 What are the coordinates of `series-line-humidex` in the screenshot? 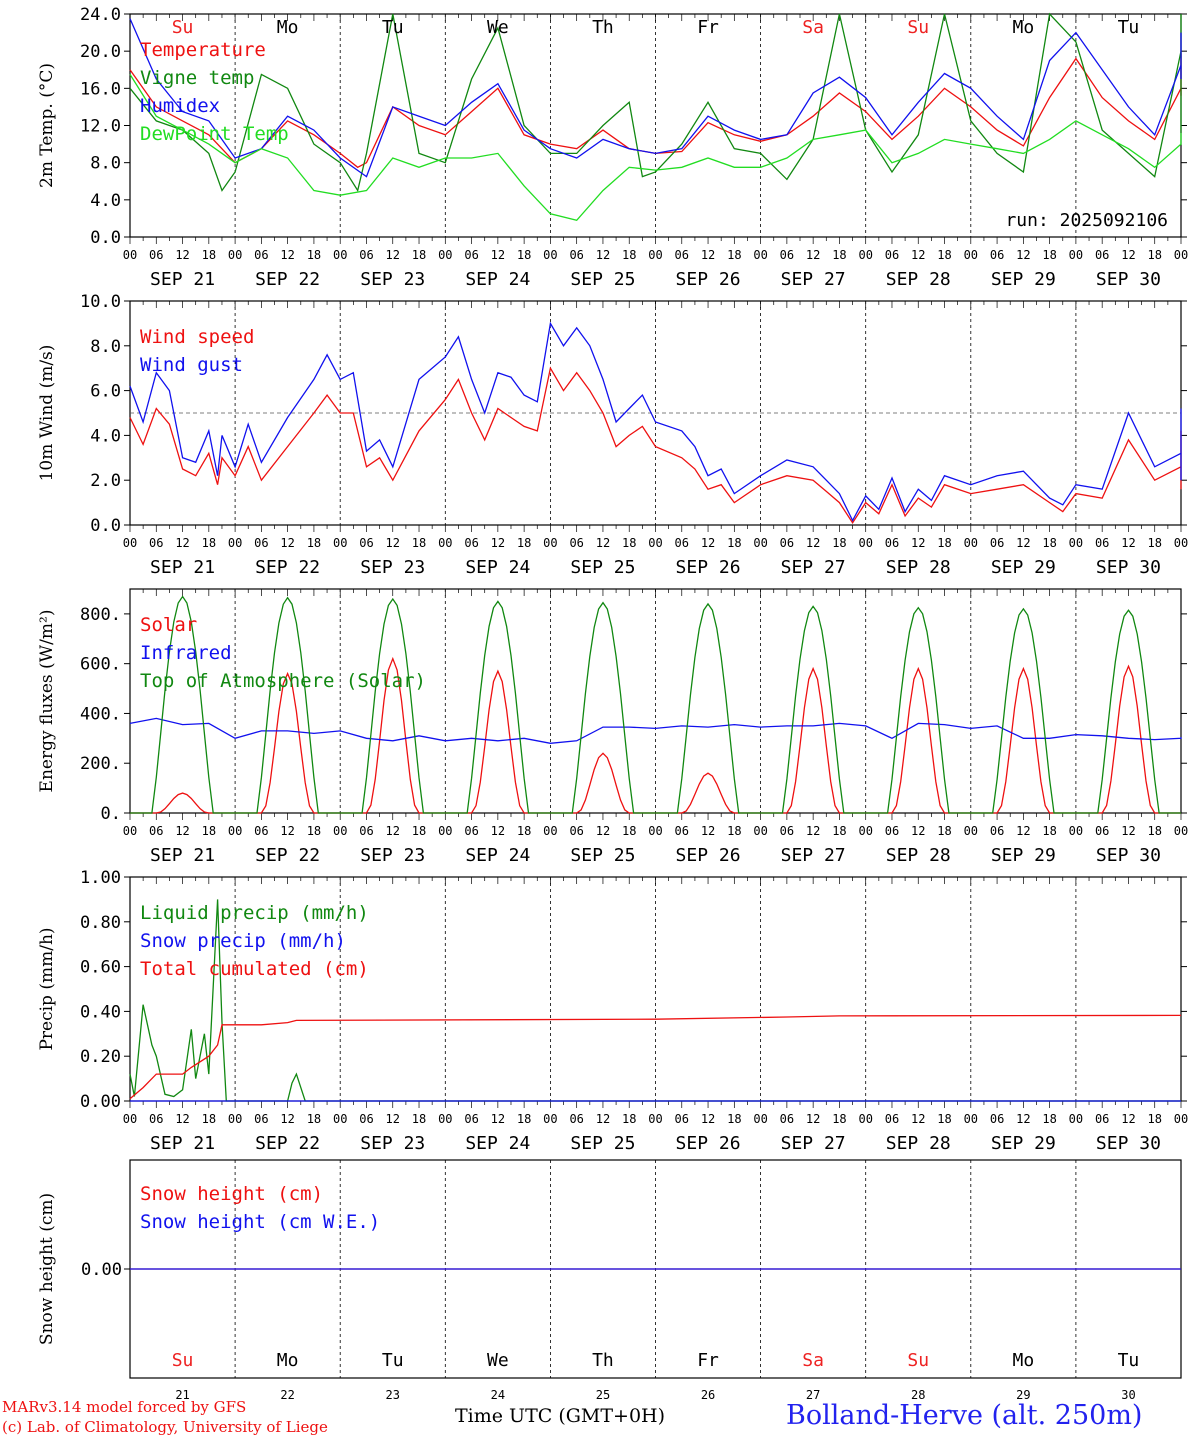 It's located at (655, 98).